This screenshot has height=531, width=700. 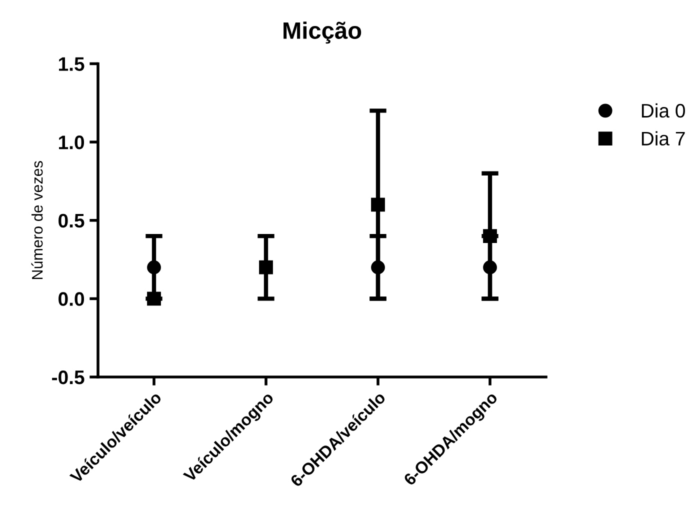 I want to click on y-tick-label: 0.0, so click(x=71, y=299).